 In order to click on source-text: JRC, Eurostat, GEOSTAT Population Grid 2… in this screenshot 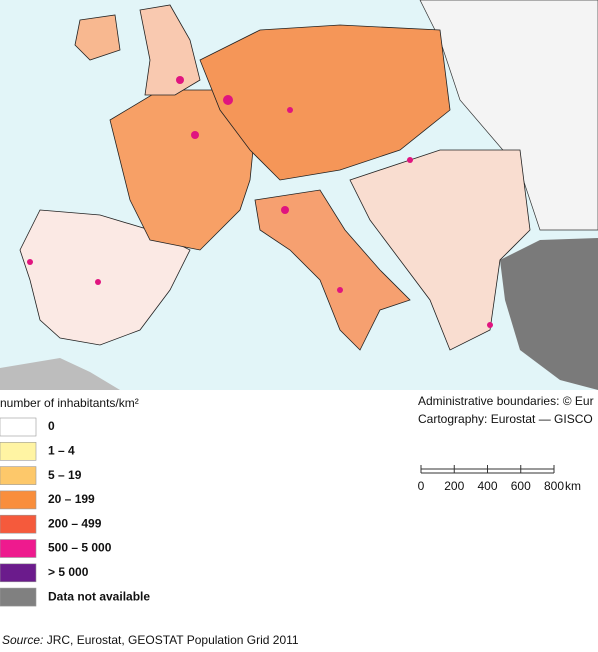, I will do `click(171, 640)`.